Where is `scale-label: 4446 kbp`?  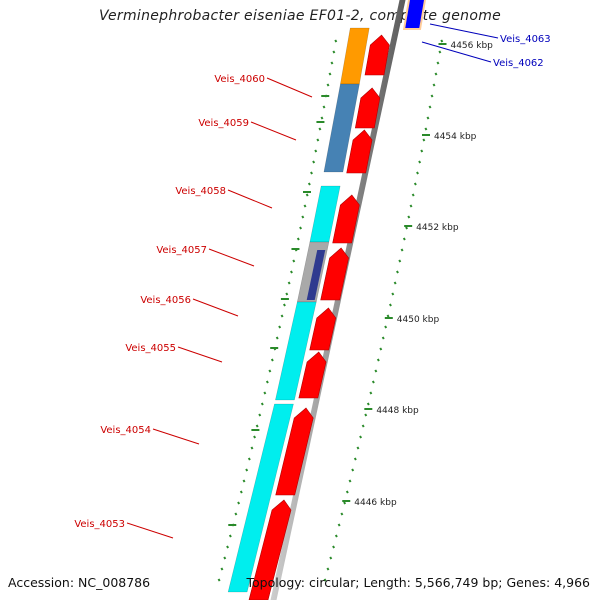
scale-label: 4446 kbp is located at coordinates (375, 503).